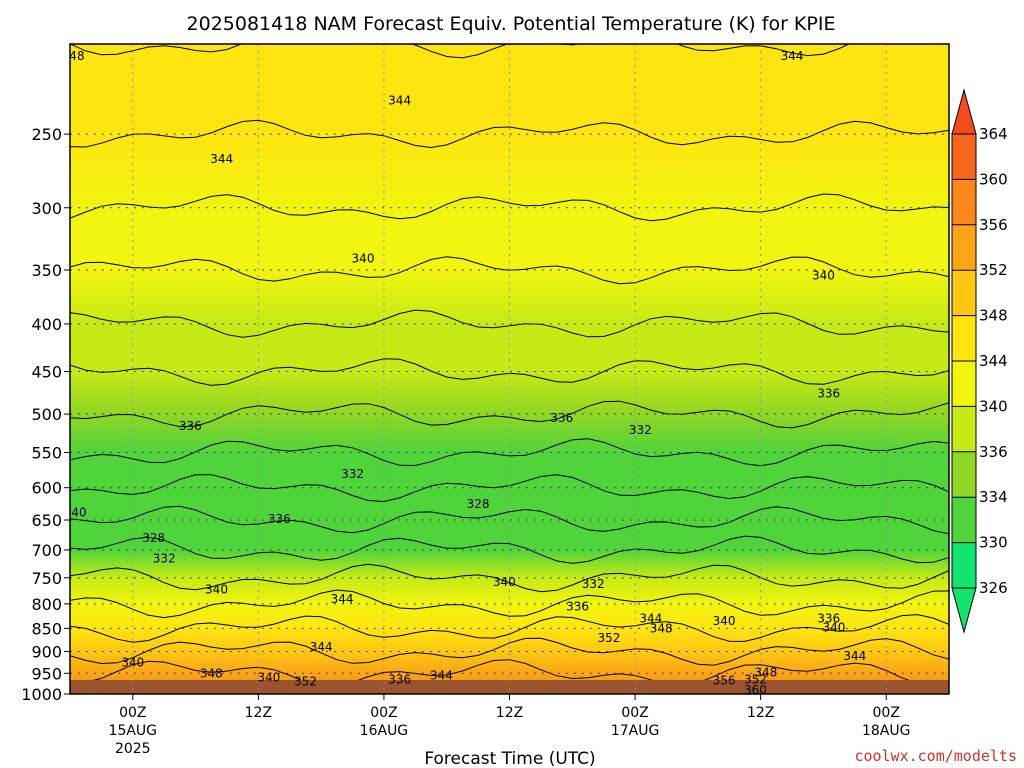  Describe the element at coordinates (964, 111) in the screenshot. I see `colorbar-top-arrow` at that location.